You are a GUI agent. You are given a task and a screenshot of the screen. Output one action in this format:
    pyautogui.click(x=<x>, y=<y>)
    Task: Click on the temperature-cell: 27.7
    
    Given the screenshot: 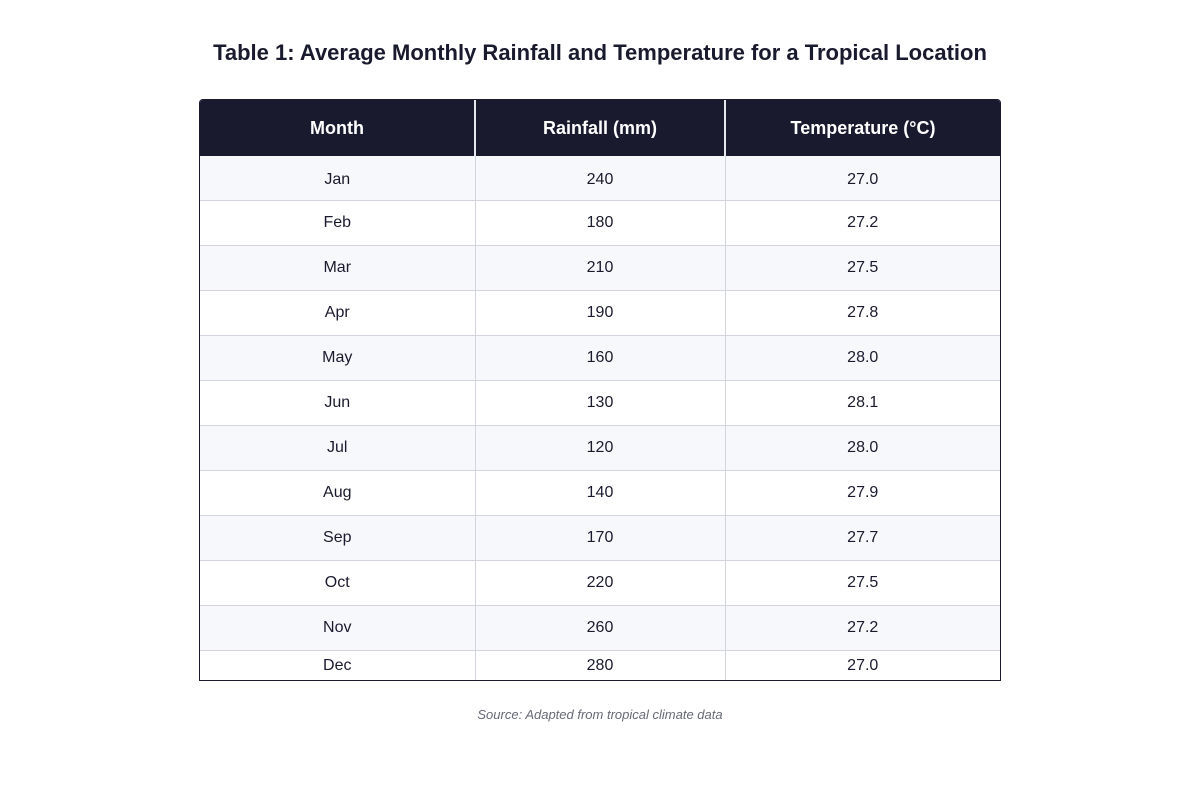 What is the action you would take?
    pyautogui.click(x=862, y=538)
    